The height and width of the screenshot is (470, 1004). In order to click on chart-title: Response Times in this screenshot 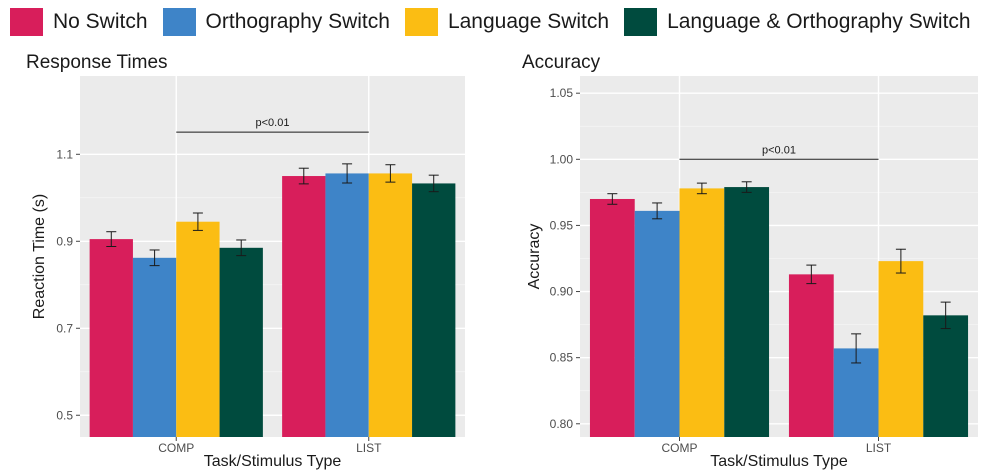, I will do `click(97, 62)`.